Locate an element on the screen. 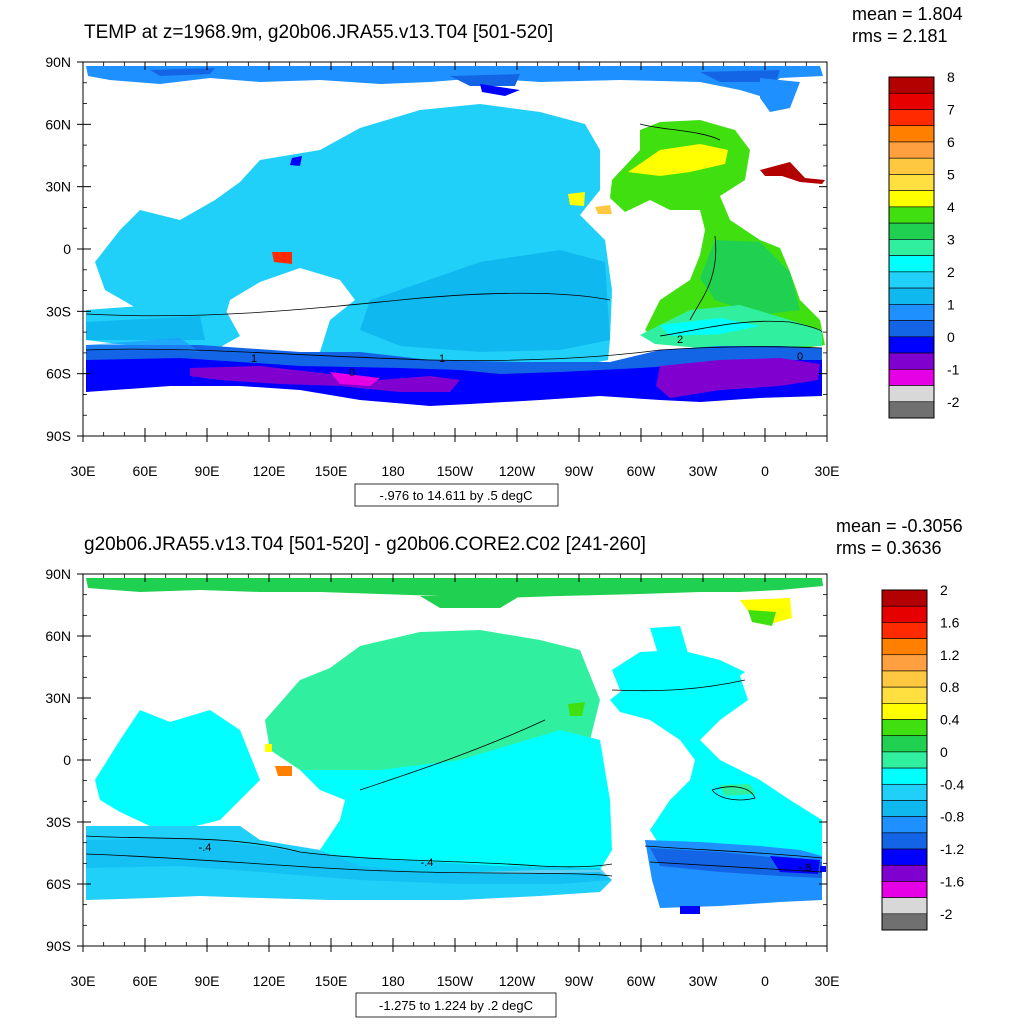  lat-tick-label: 90S is located at coordinates (58, 946).